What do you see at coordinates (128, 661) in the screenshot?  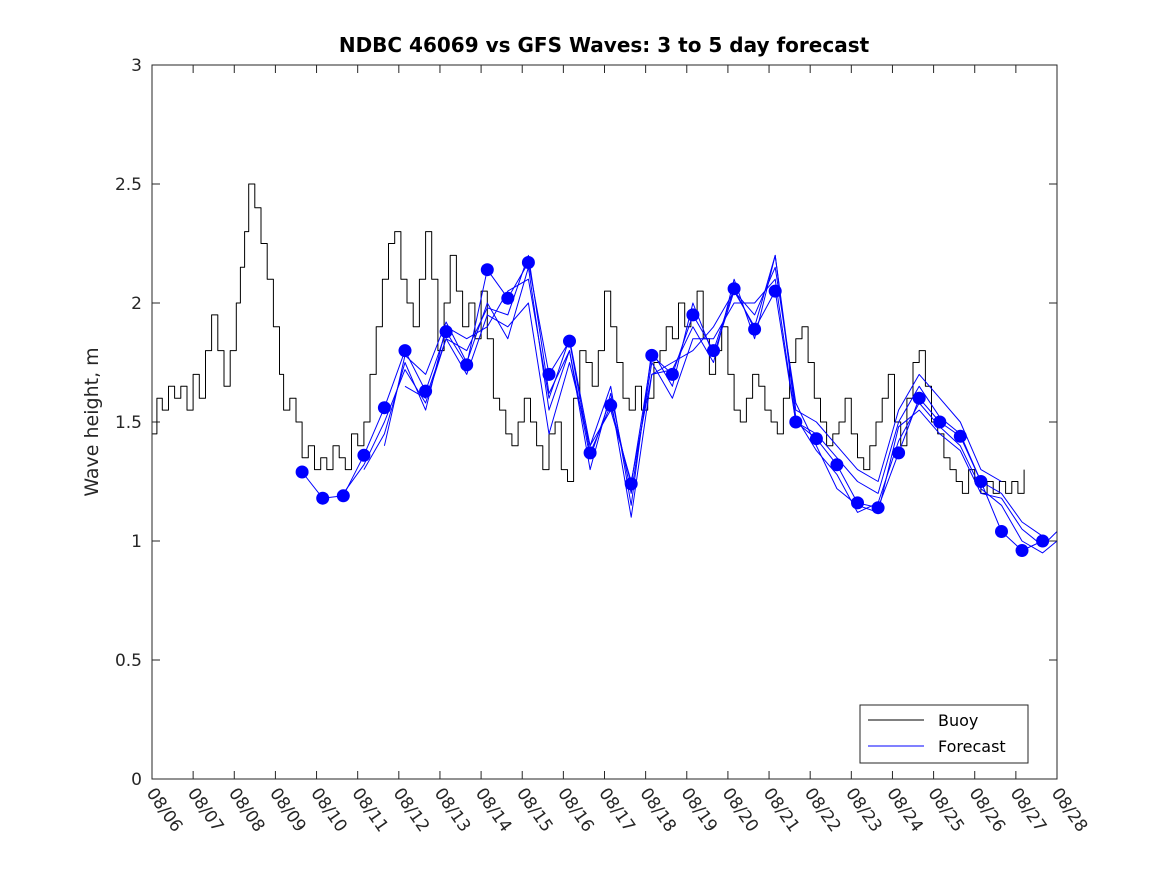 I see `y-tick-label: 0.5` at bounding box center [128, 661].